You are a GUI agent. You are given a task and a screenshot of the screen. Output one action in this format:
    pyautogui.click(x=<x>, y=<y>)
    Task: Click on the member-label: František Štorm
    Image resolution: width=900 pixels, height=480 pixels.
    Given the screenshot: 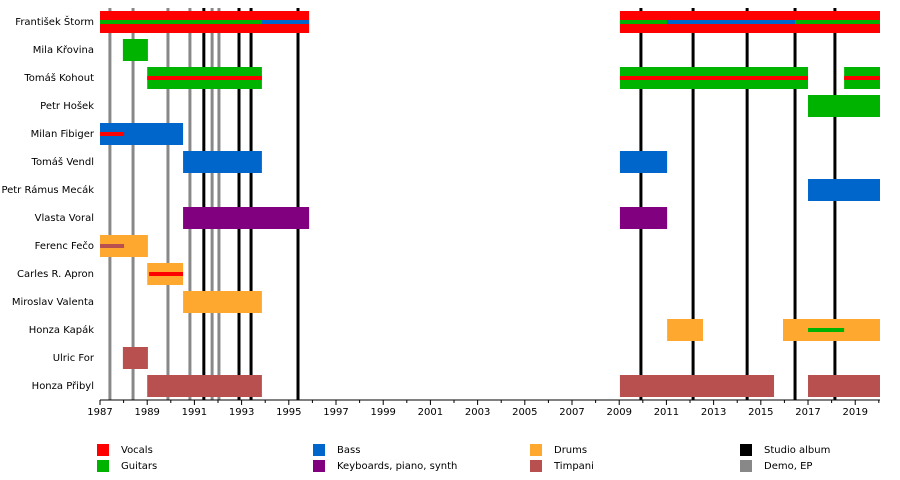 What is the action you would take?
    pyautogui.click(x=54, y=21)
    